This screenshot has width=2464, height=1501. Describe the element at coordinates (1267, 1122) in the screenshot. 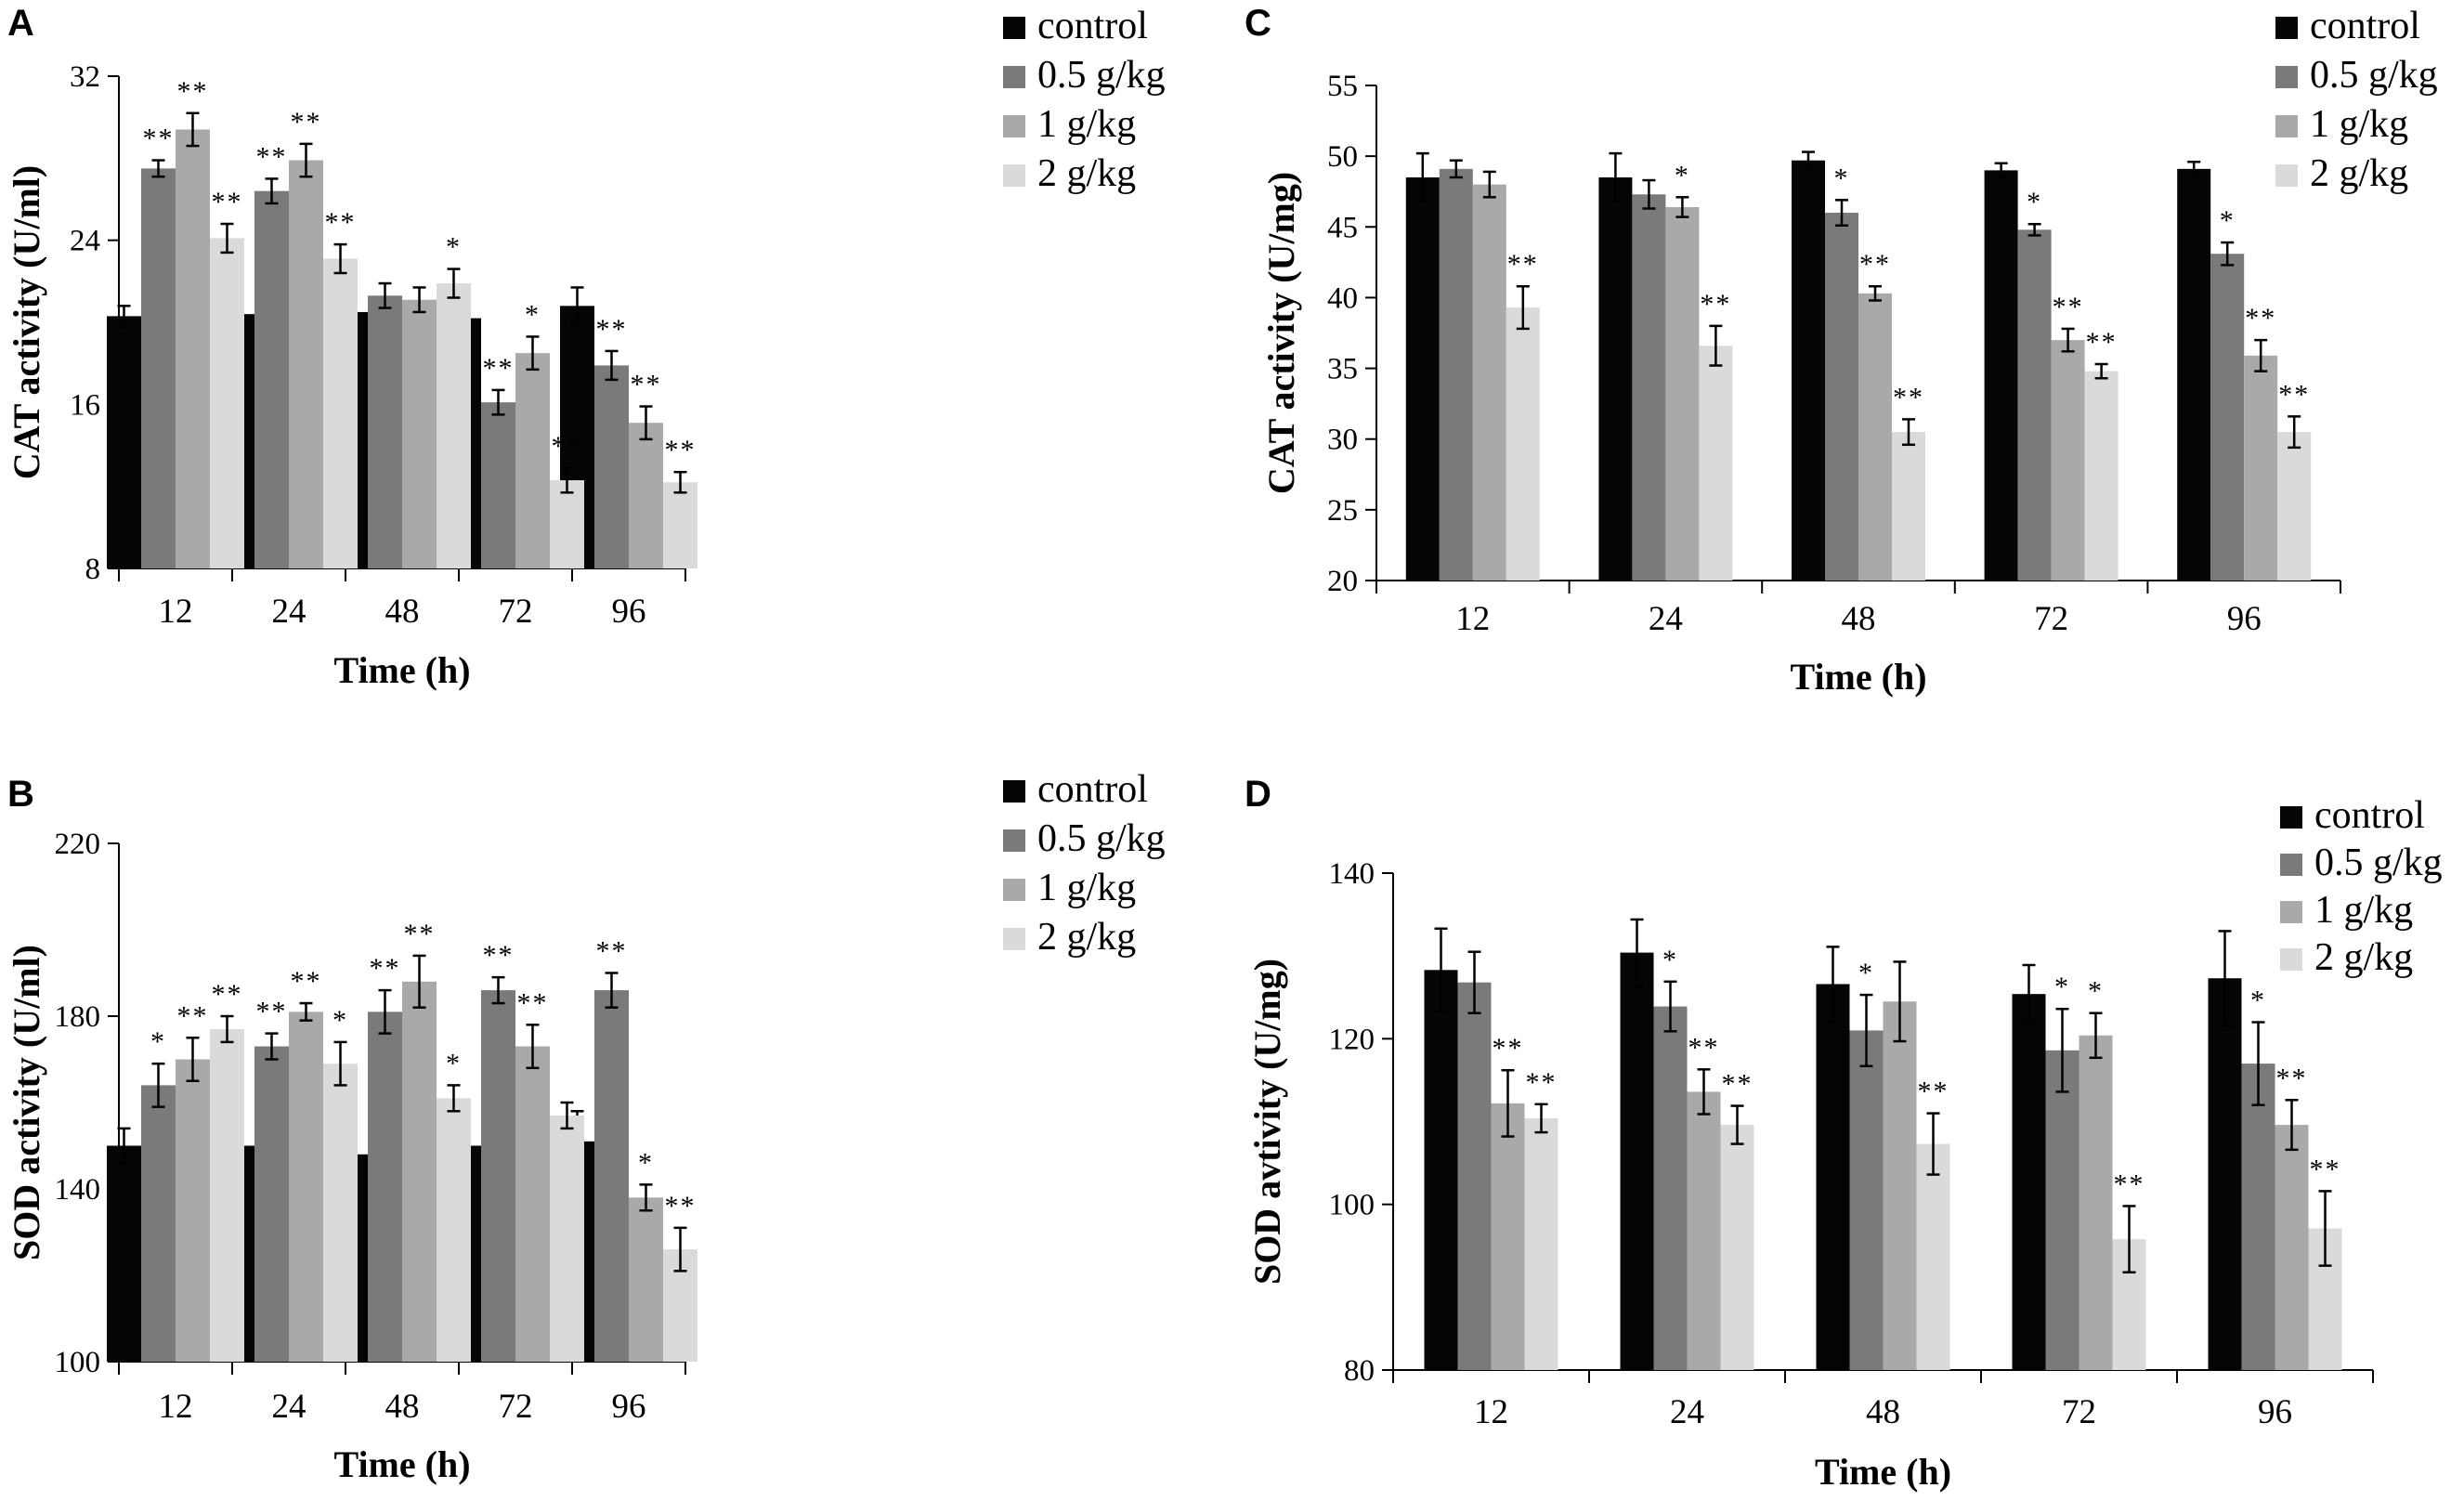

I see `y-axis-label: SOD avtivity (U/mg)` at that location.